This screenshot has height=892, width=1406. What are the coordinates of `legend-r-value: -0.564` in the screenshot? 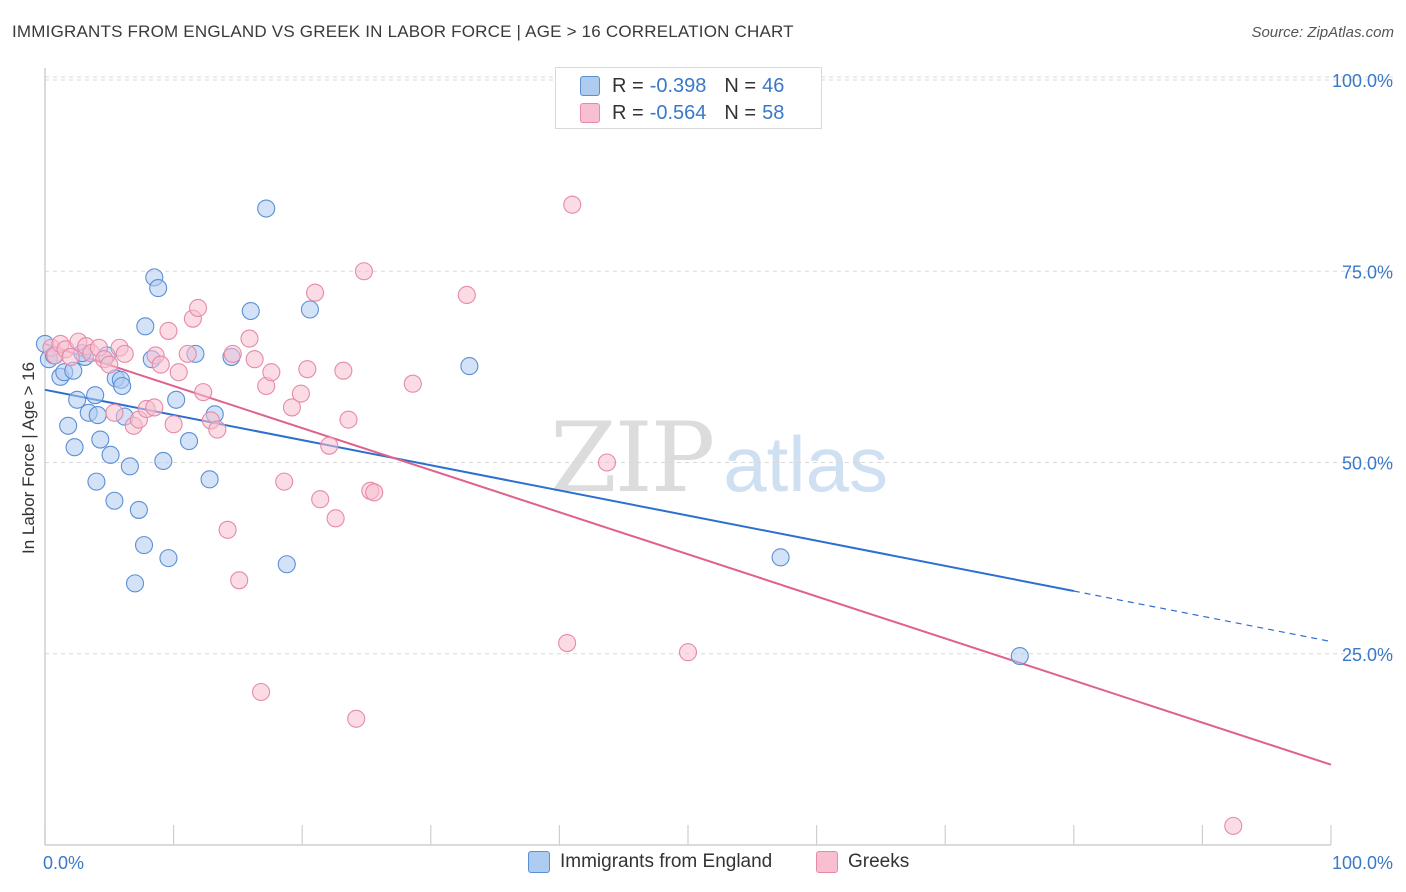 It's located at (678, 112).